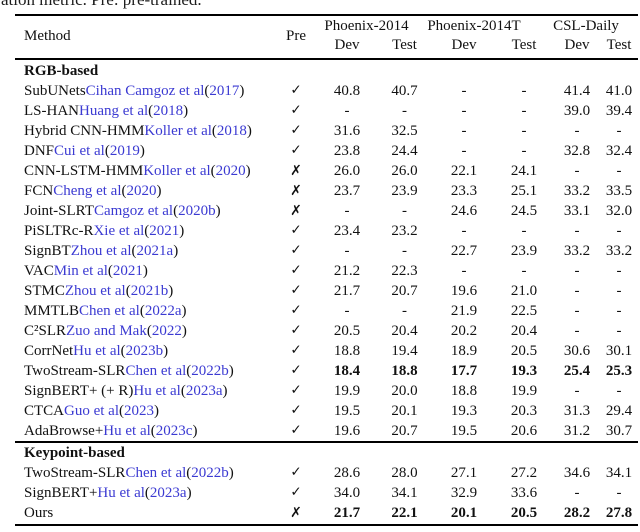 The height and width of the screenshot is (532, 640). I want to click on metric-value: 40.8, so click(347, 90).